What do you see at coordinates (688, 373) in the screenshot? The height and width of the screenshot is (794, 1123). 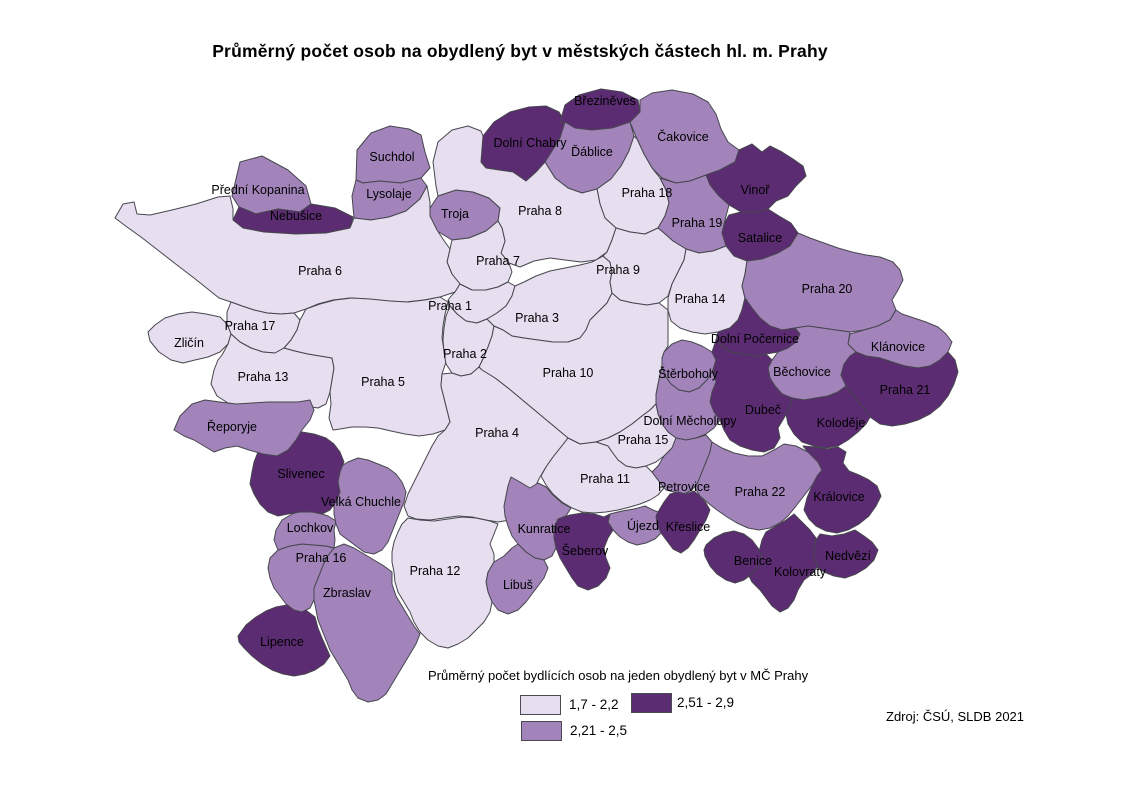 I see `district-label: Štěrboholy` at bounding box center [688, 373].